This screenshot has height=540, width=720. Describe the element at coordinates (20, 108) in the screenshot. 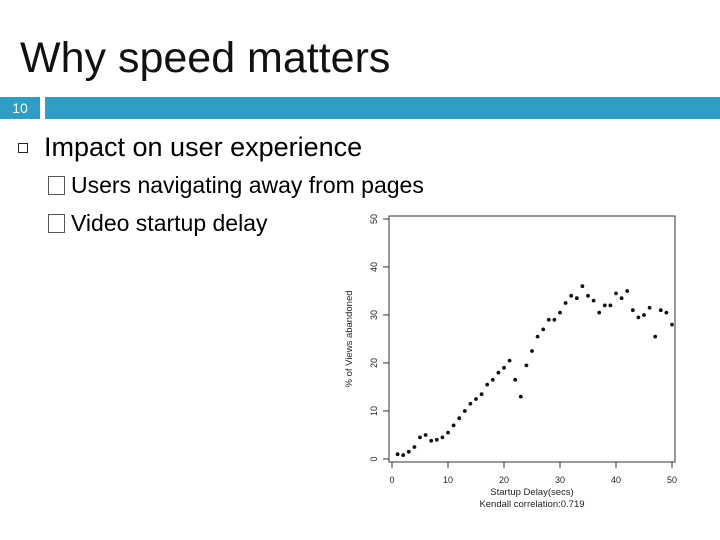

I see `slide-number: 10` at that location.